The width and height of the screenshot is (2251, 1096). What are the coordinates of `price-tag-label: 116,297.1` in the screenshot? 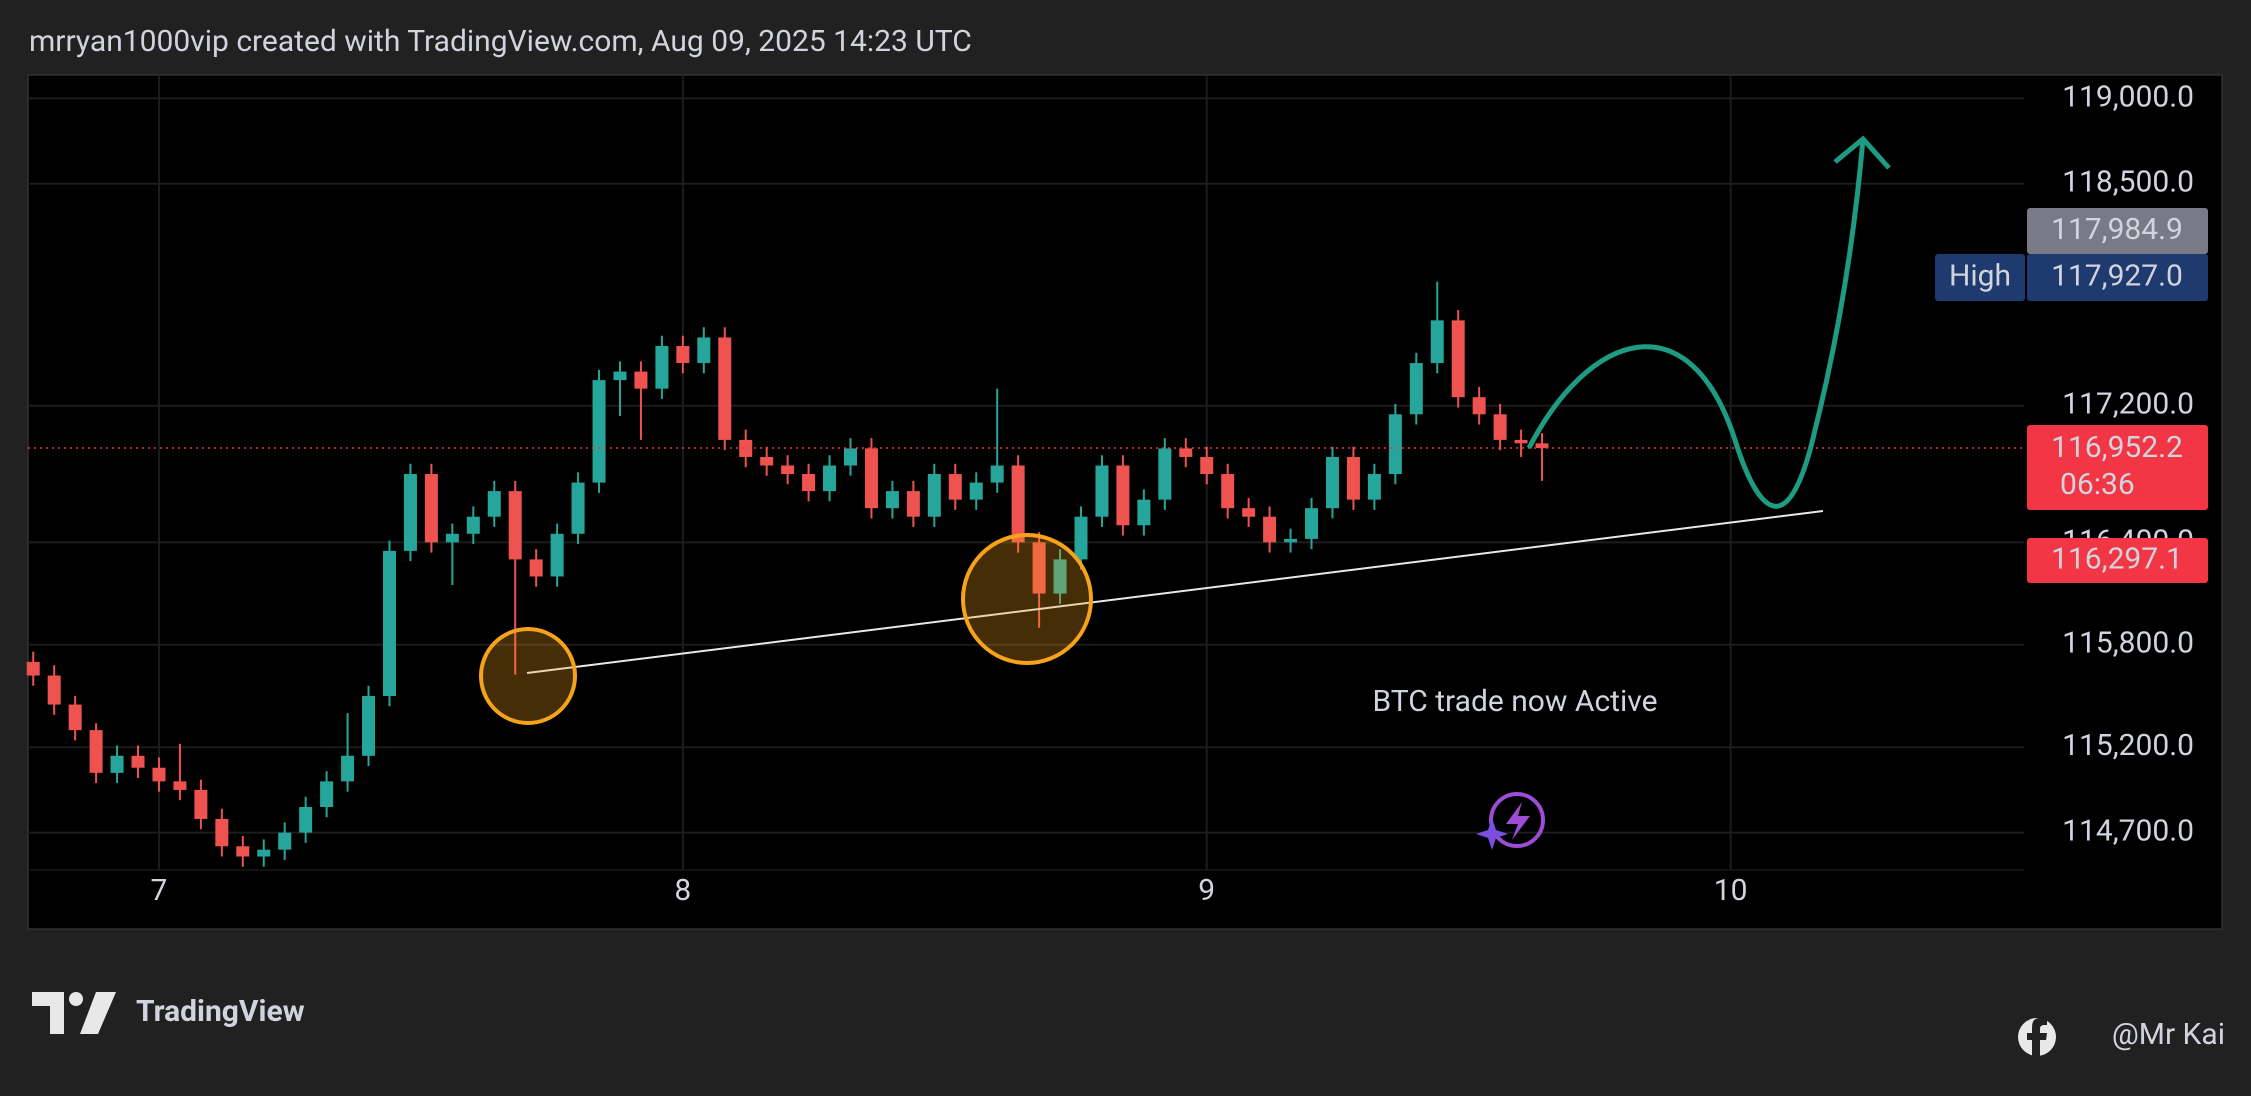 It's located at (2117, 558).